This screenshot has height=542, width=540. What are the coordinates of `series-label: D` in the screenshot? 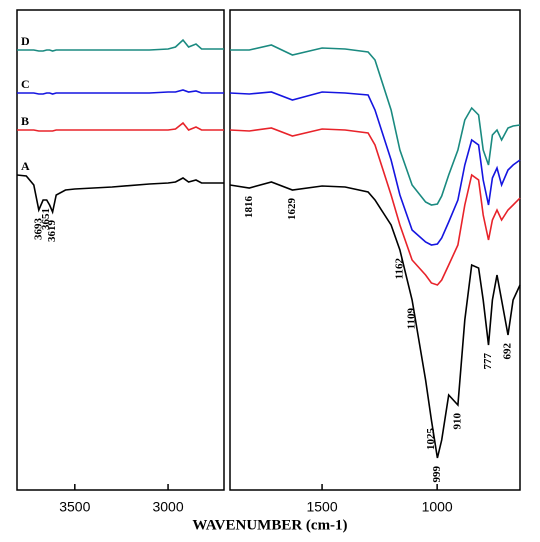 It's located at (25, 41).